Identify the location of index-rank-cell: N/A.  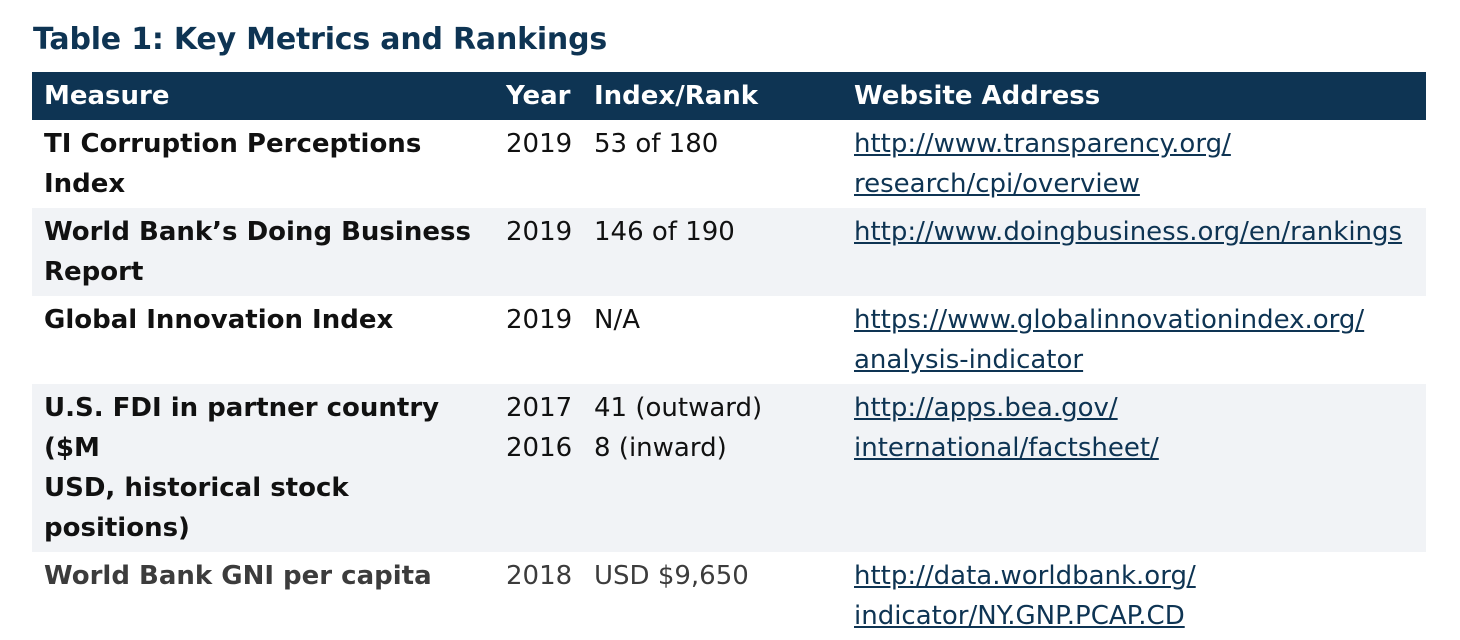
(712, 340).